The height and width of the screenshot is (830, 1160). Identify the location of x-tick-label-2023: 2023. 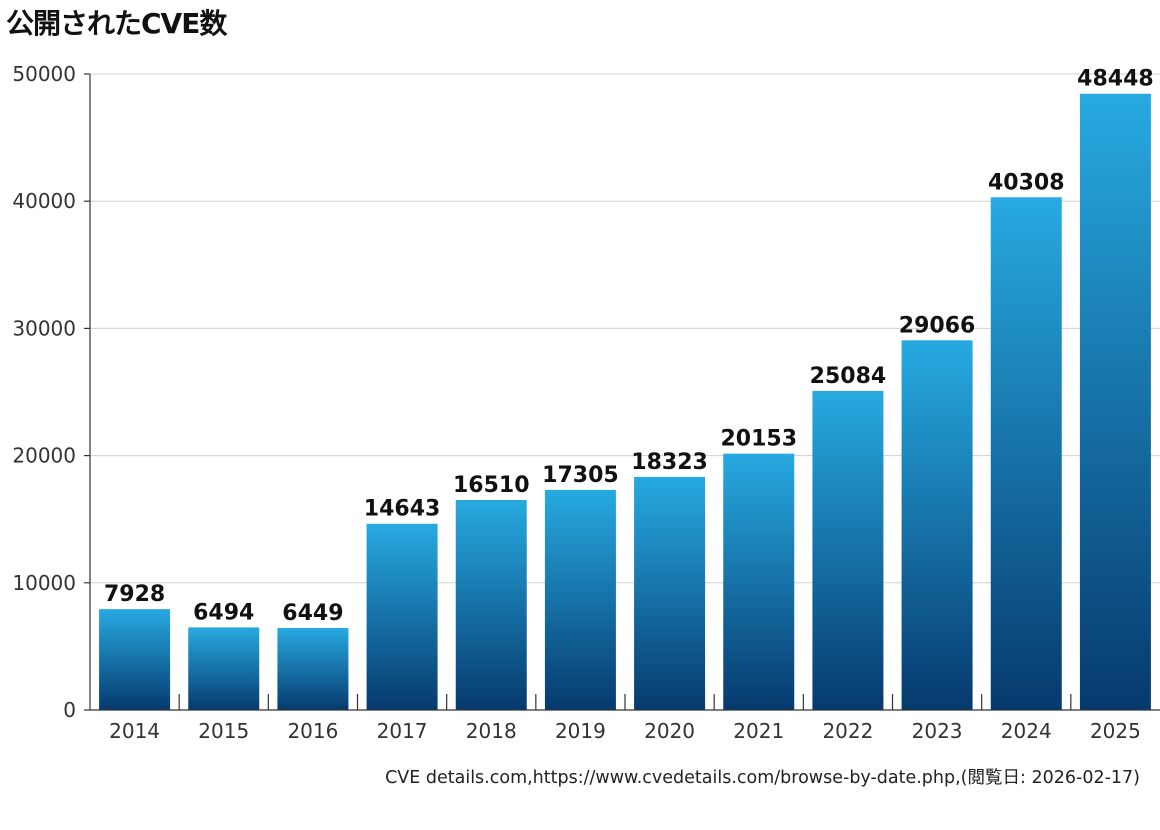
(937, 731).